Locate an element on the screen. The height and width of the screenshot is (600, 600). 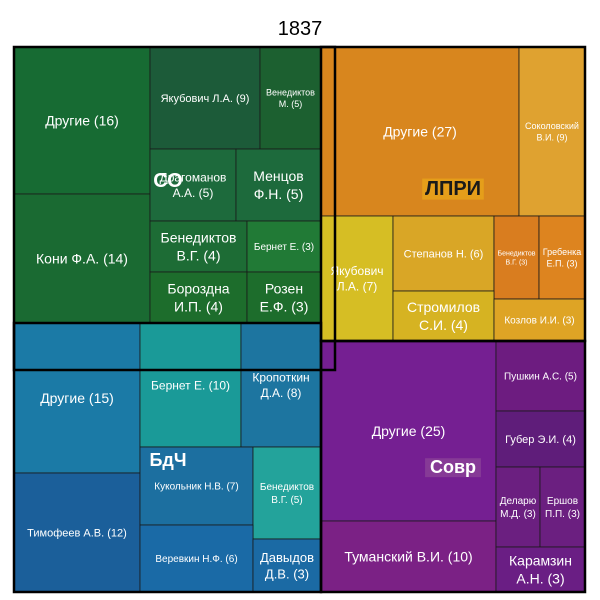
group-label-бдч: БдЧ is located at coordinates (167, 460).